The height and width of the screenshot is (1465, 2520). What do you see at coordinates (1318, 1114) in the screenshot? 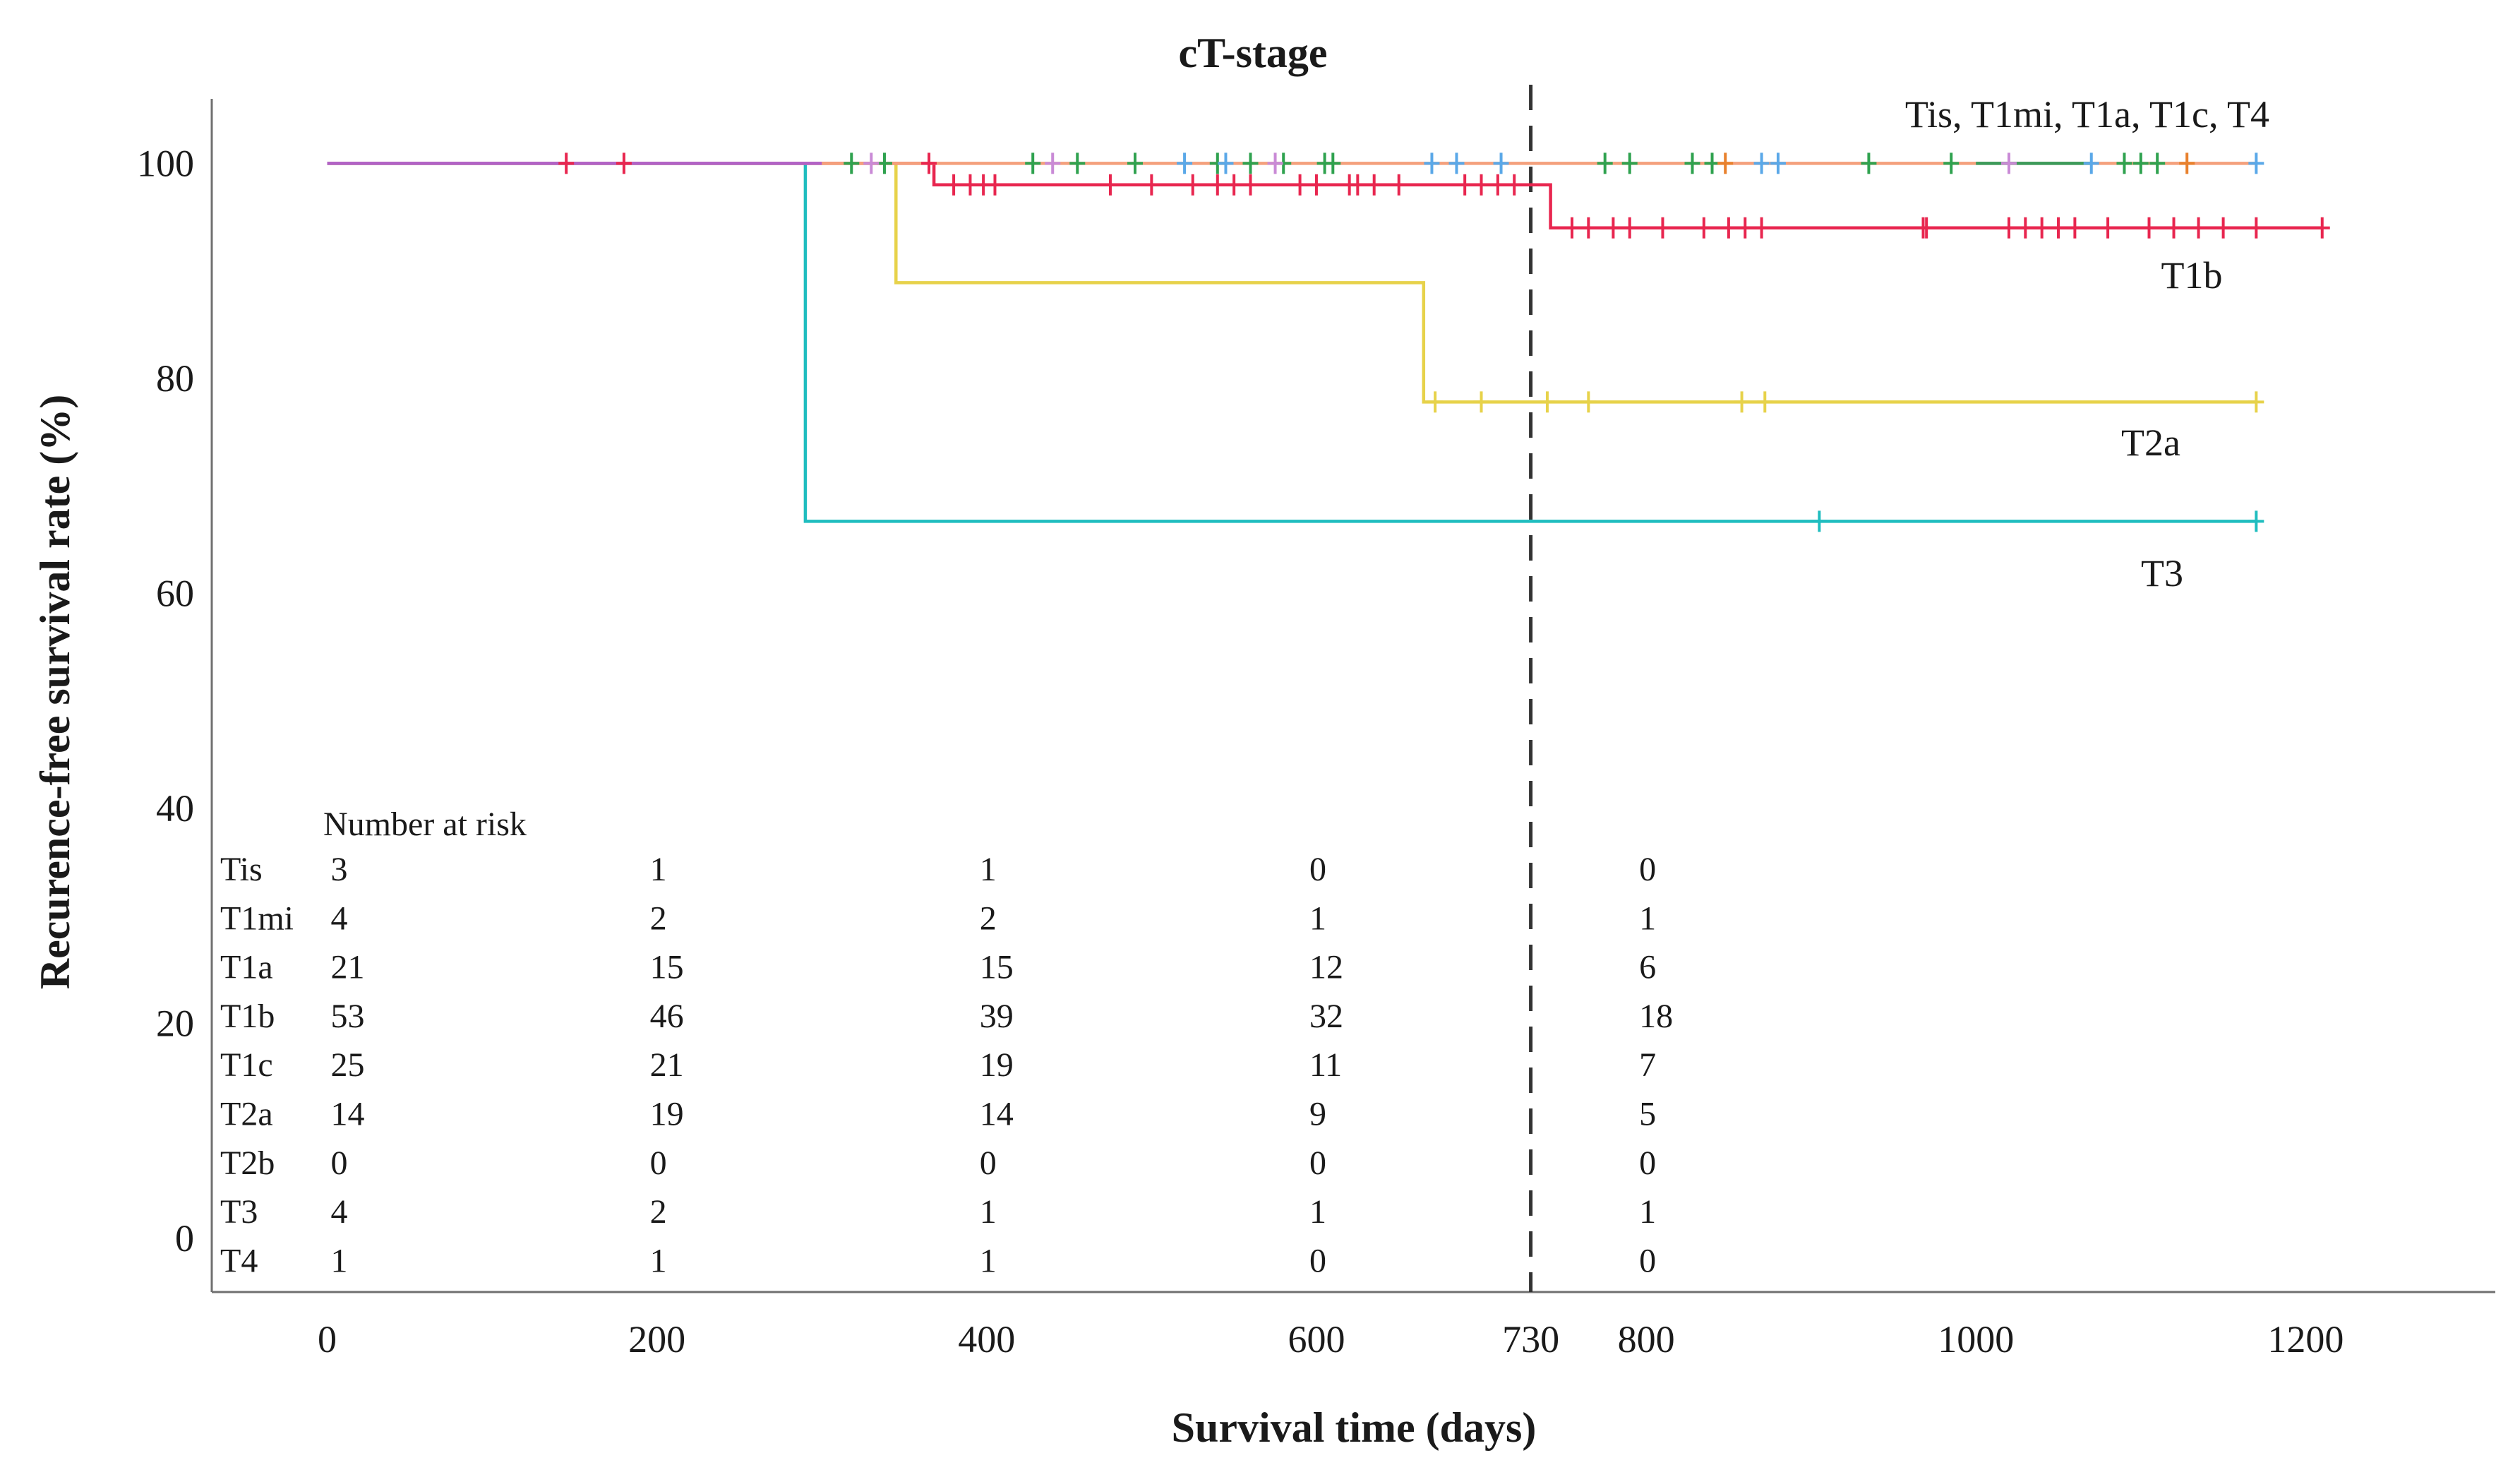
I see `risk-cell: 9` at bounding box center [1318, 1114].